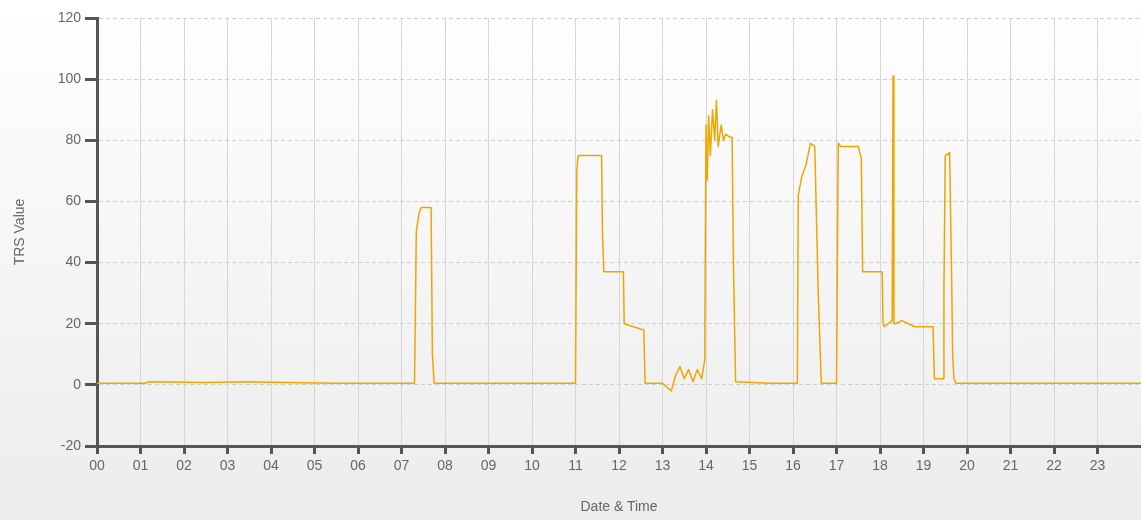  Describe the element at coordinates (532, 465) in the screenshot. I see `x-tick-label: 10` at that location.